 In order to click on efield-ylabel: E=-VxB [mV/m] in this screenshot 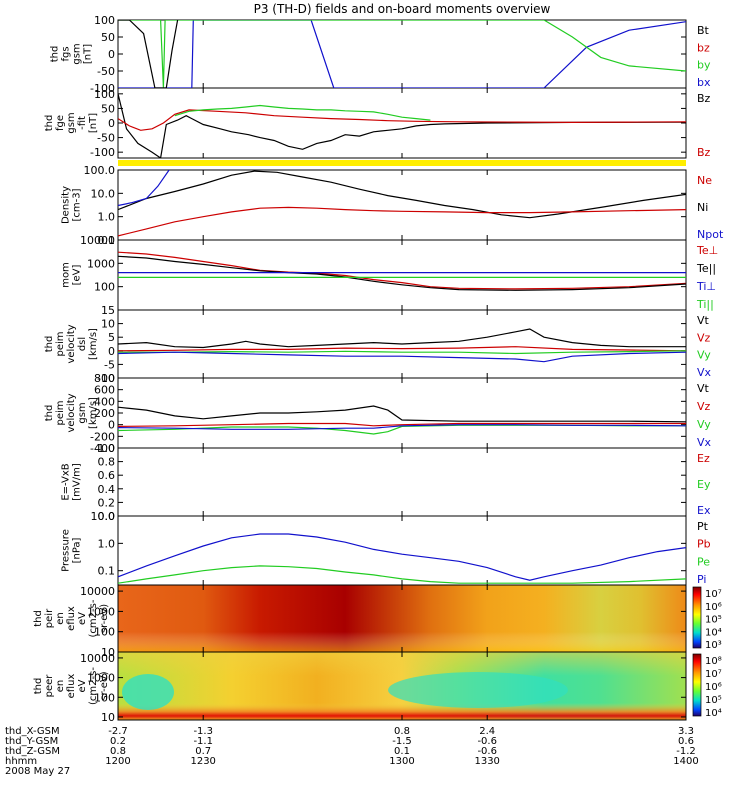, I will do `click(72, 482)`.